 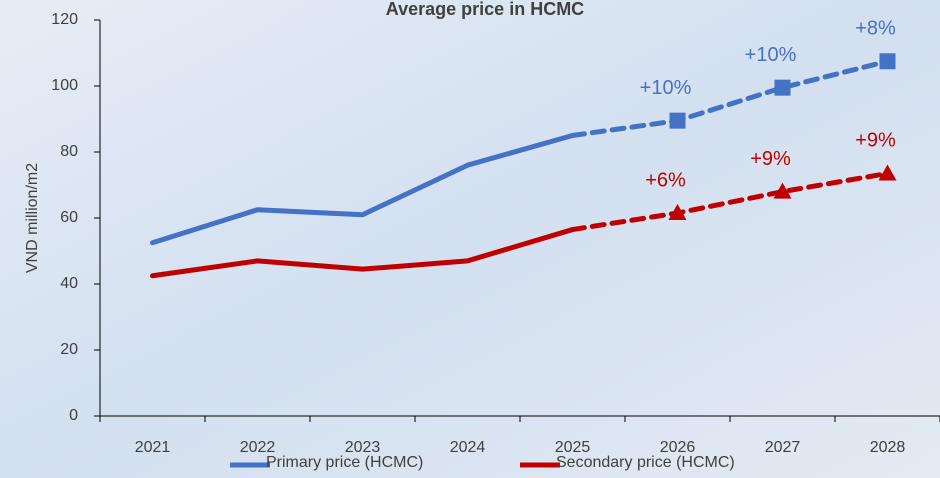 I want to click on y-tick-label: 20, so click(x=69, y=349).